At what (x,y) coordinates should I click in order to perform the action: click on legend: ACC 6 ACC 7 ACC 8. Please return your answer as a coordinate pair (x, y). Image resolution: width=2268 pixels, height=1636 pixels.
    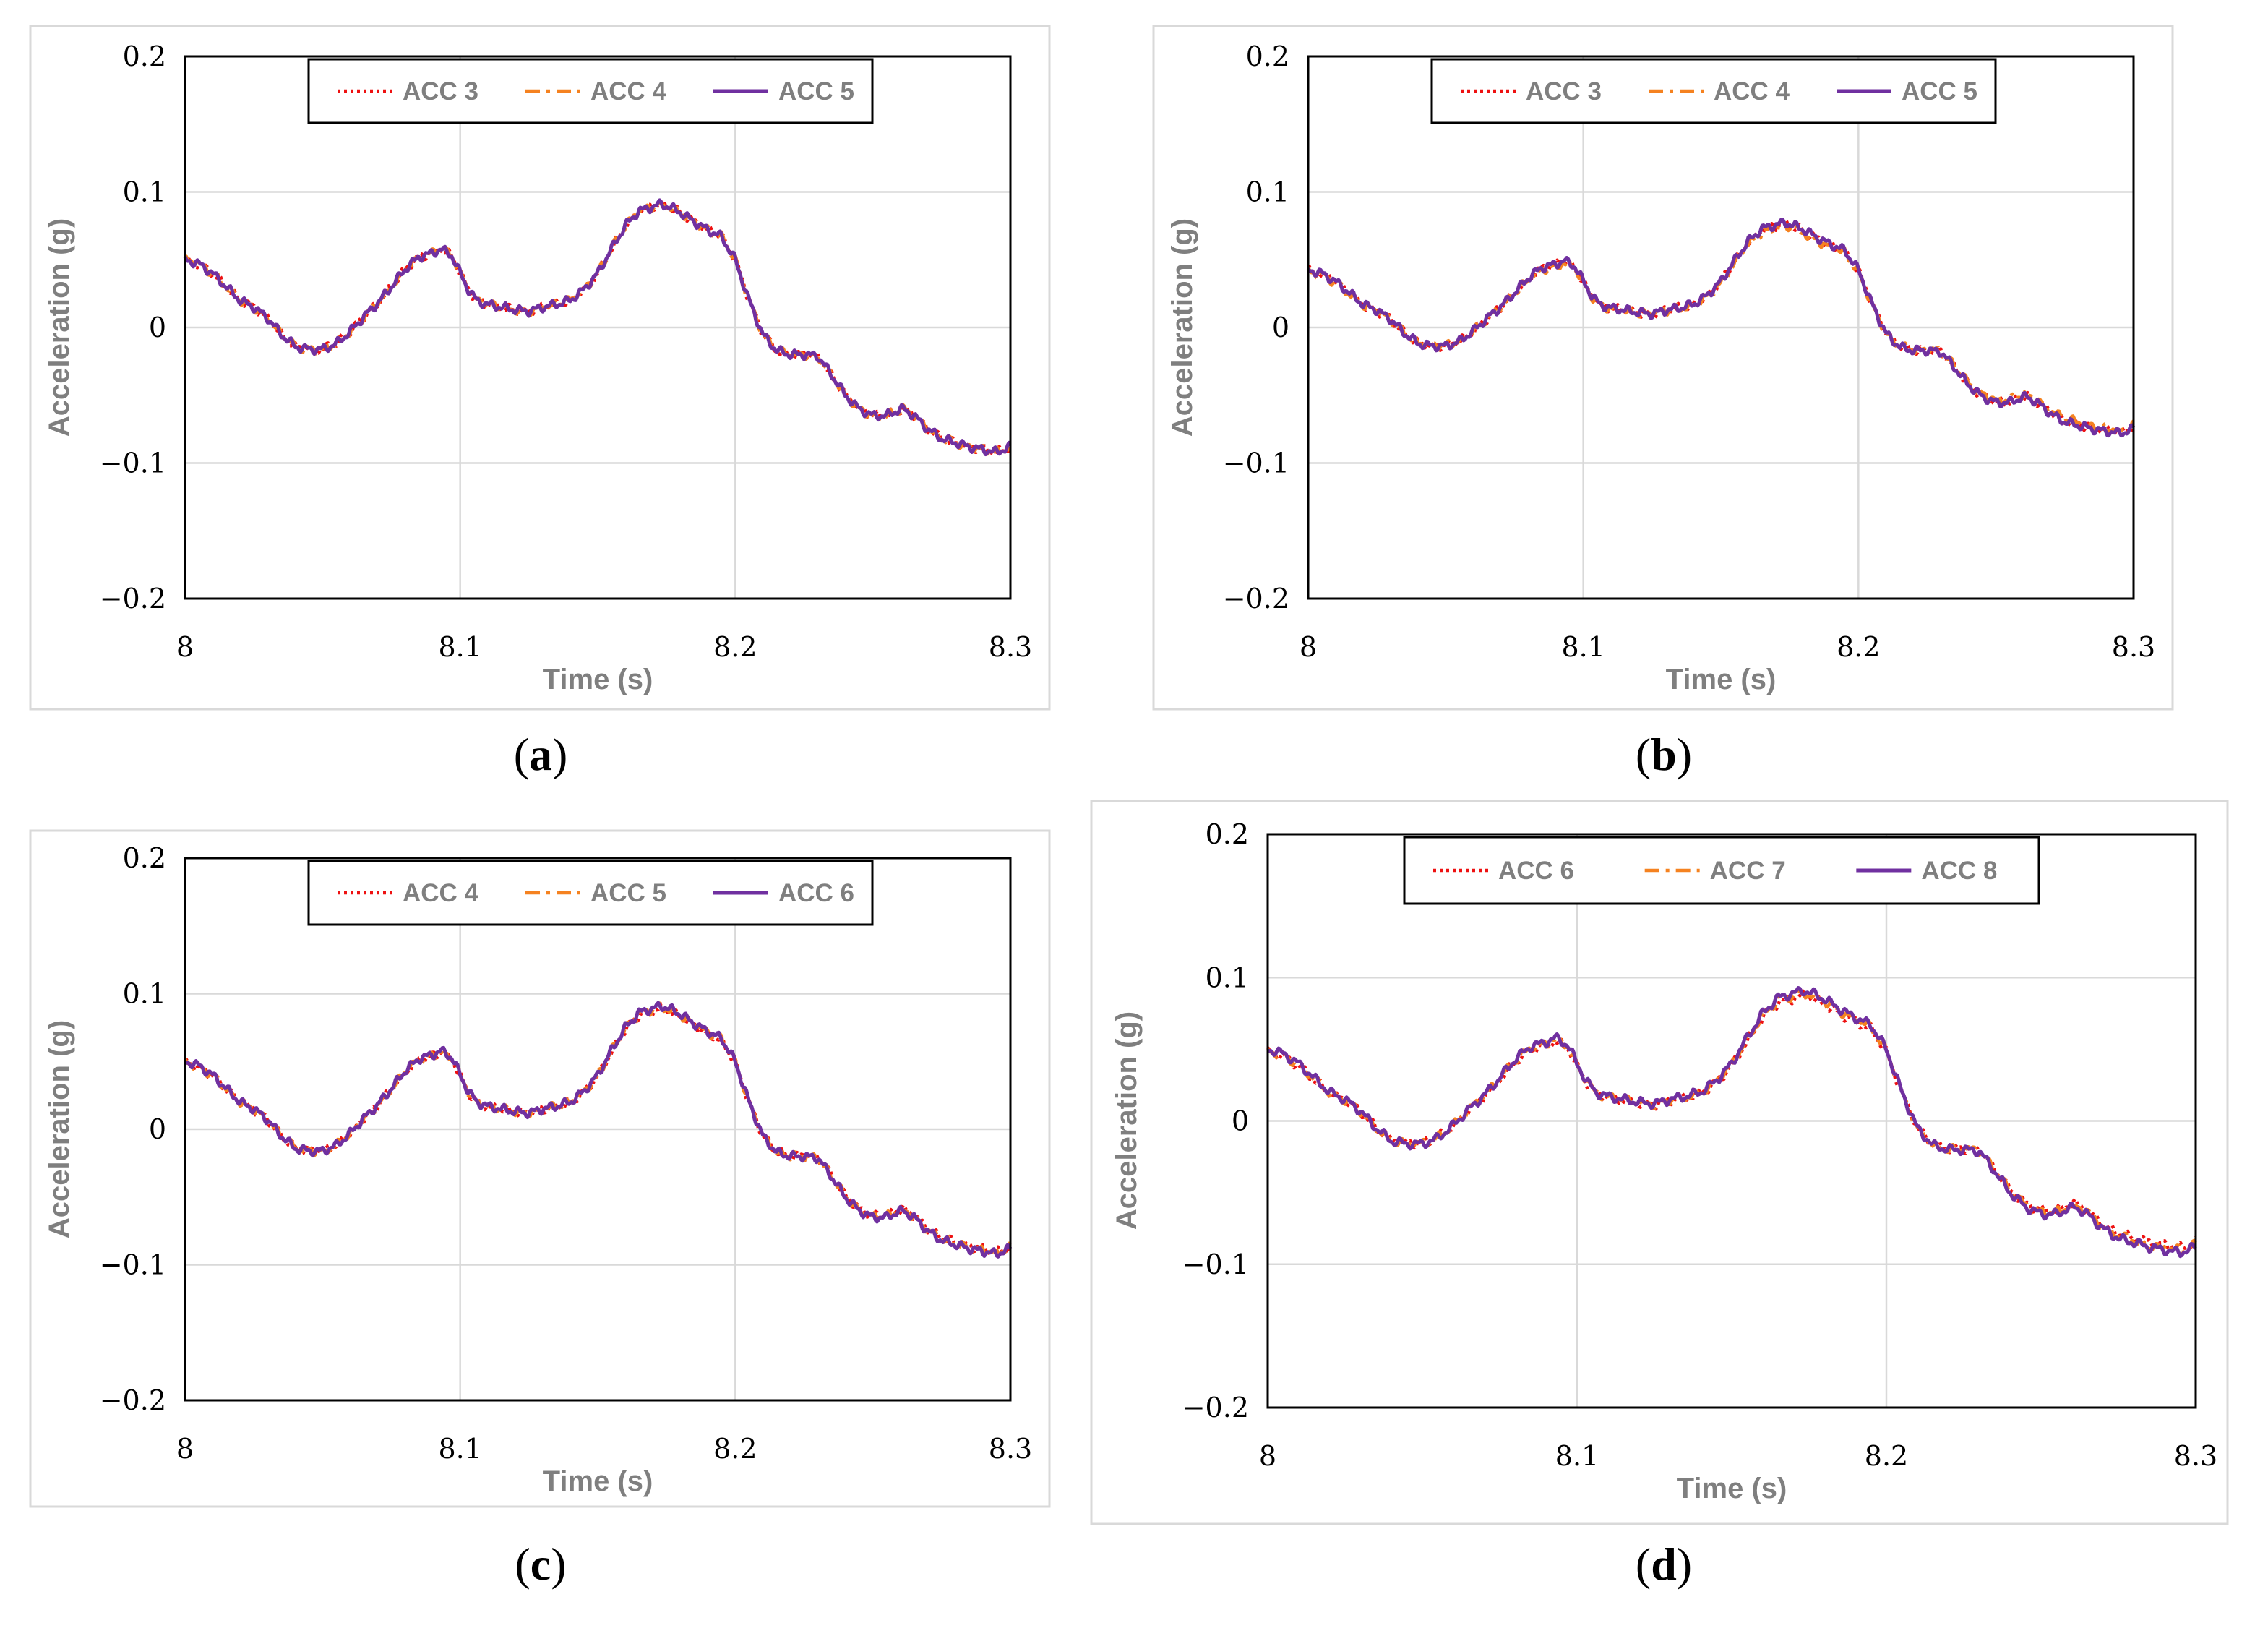
    Looking at the image, I should click on (1721, 870).